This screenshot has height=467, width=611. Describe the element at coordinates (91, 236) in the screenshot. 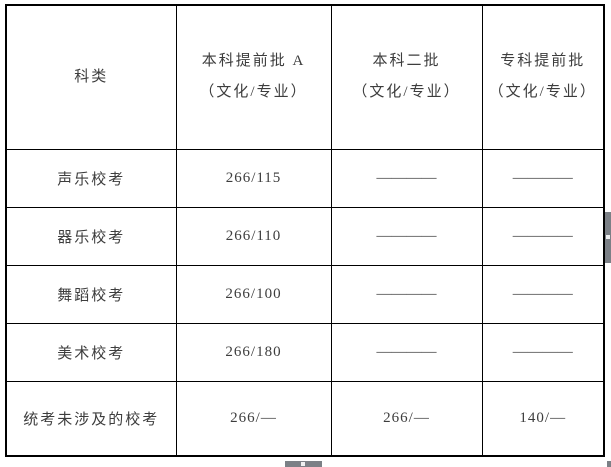

I see `row-category: 器乐校考` at that location.